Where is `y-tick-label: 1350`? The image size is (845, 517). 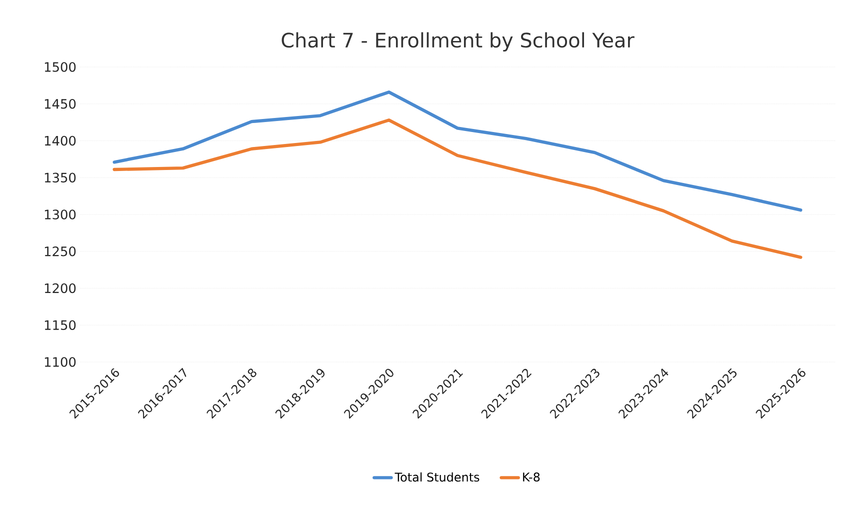
y-tick-label: 1350 is located at coordinates (60, 177).